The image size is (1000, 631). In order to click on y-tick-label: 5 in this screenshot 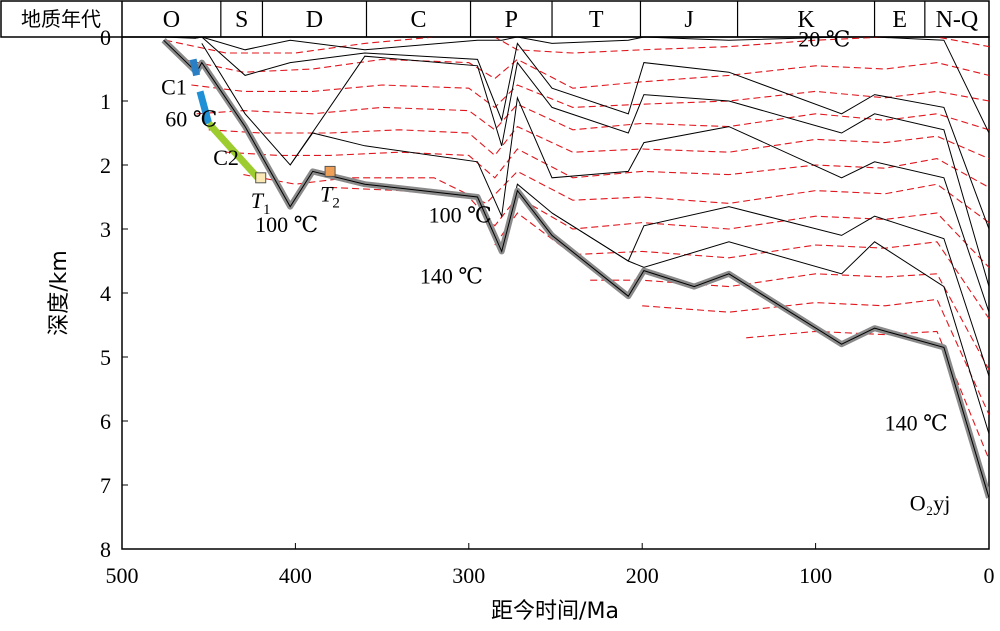, I will do `click(105, 357)`.